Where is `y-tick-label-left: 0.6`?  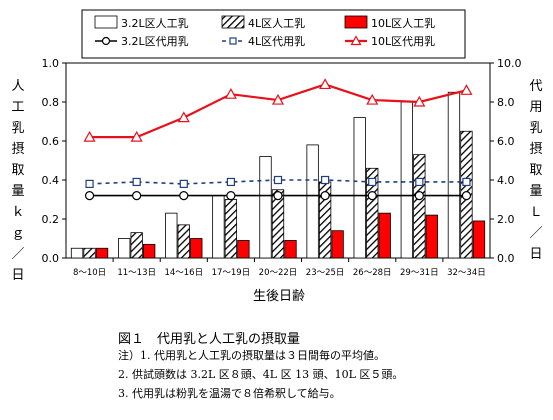 y-tick-label-left: 0.6 is located at coordinates (51, 141).